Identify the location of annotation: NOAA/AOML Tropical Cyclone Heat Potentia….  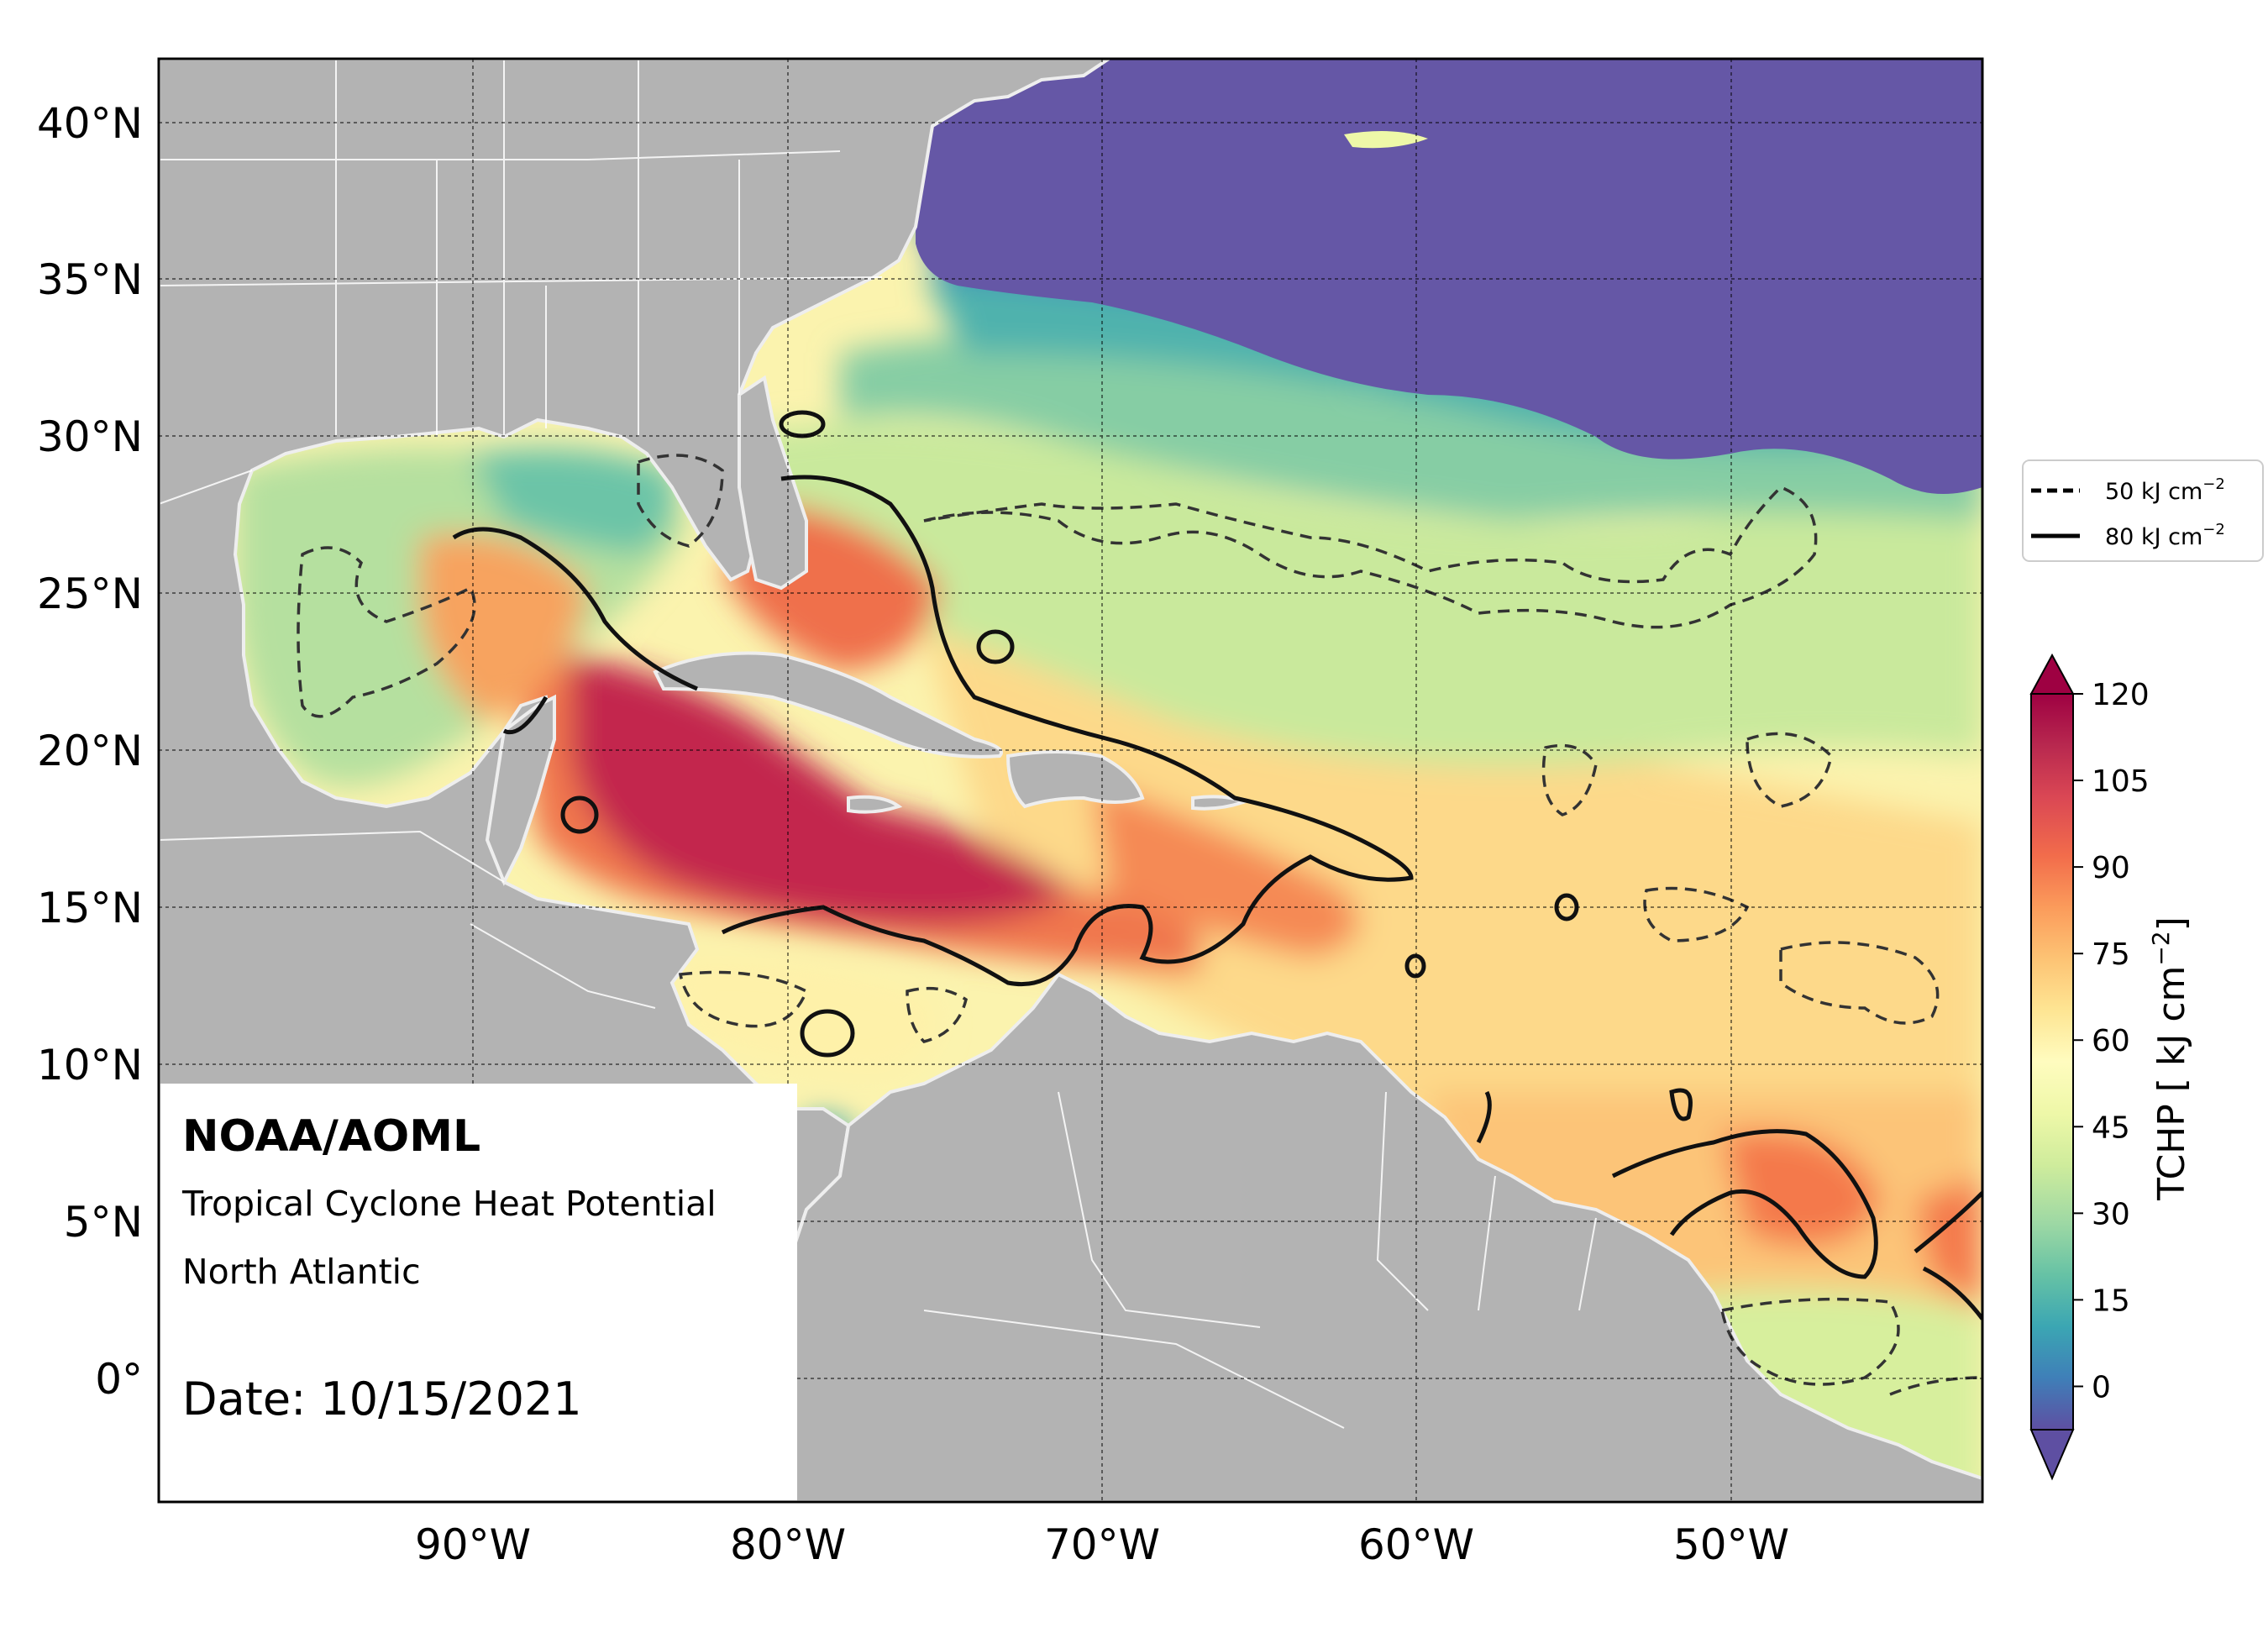
(449, 1268).